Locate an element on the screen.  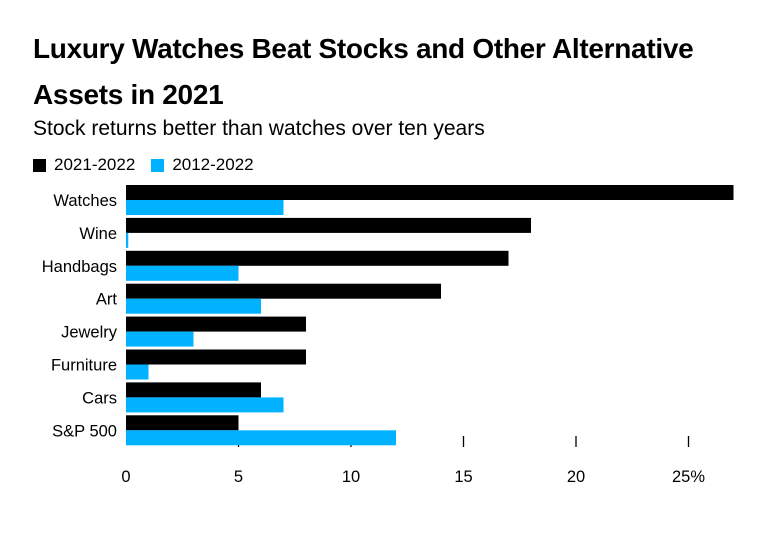
bar-furniture-2021-2022 is located at coordinates (216, 357).